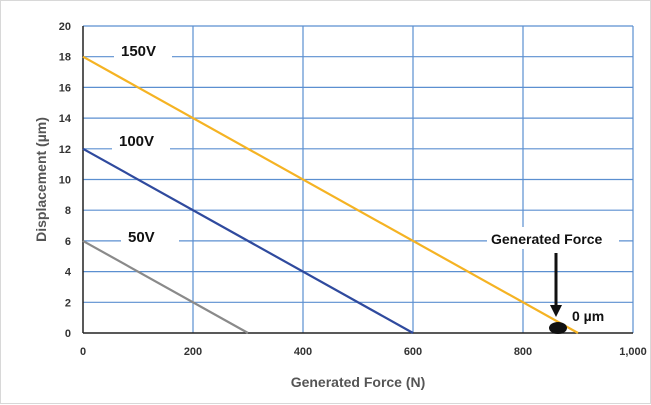 Image resolution: width=651 pixels, height=405 pixels. What do you see at coordinates (138, 51) in the screenshot?
I see `series-label-150v: 150V` at bounding box center [138, 51].